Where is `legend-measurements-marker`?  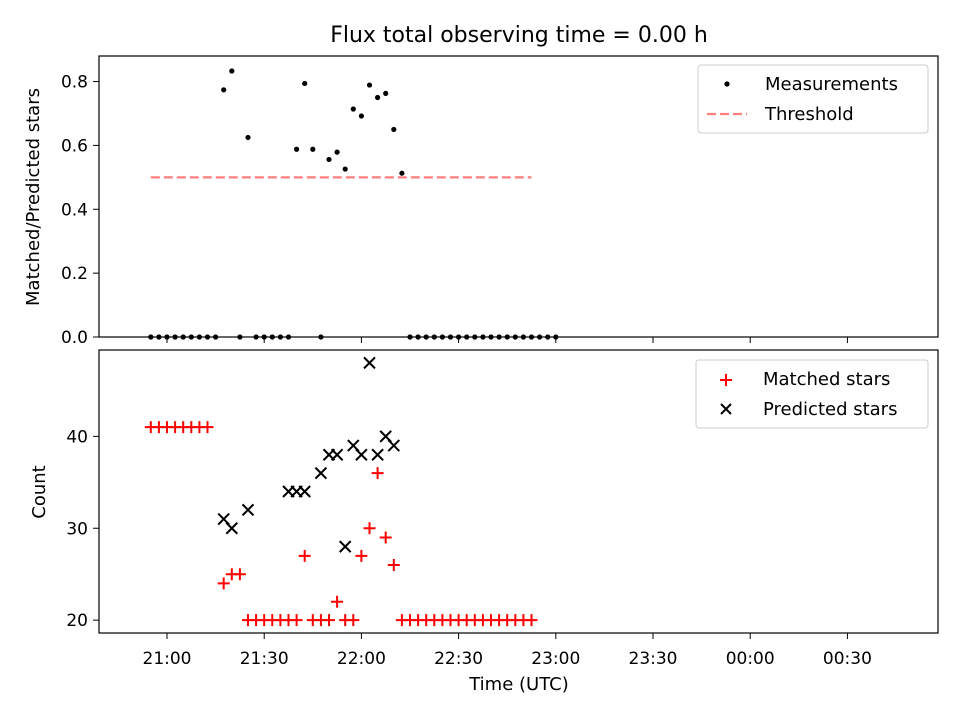
legend-measurements-marker is located at coordinates (727, 84).